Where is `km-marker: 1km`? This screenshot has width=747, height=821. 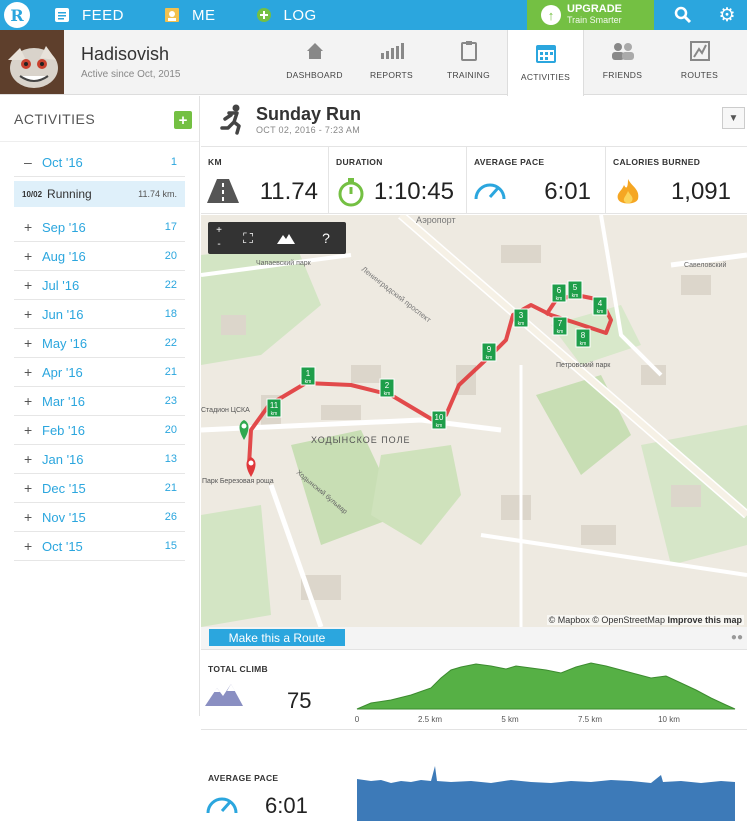 km-marker: 1km is located at coordinates (308, 376).